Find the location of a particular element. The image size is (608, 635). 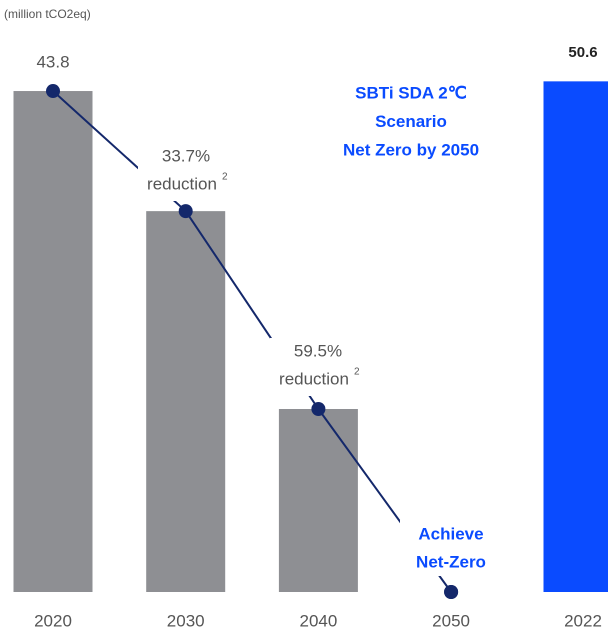

scenario-text: SBTi SDA 2℃ is located at coordinates (411, 92).